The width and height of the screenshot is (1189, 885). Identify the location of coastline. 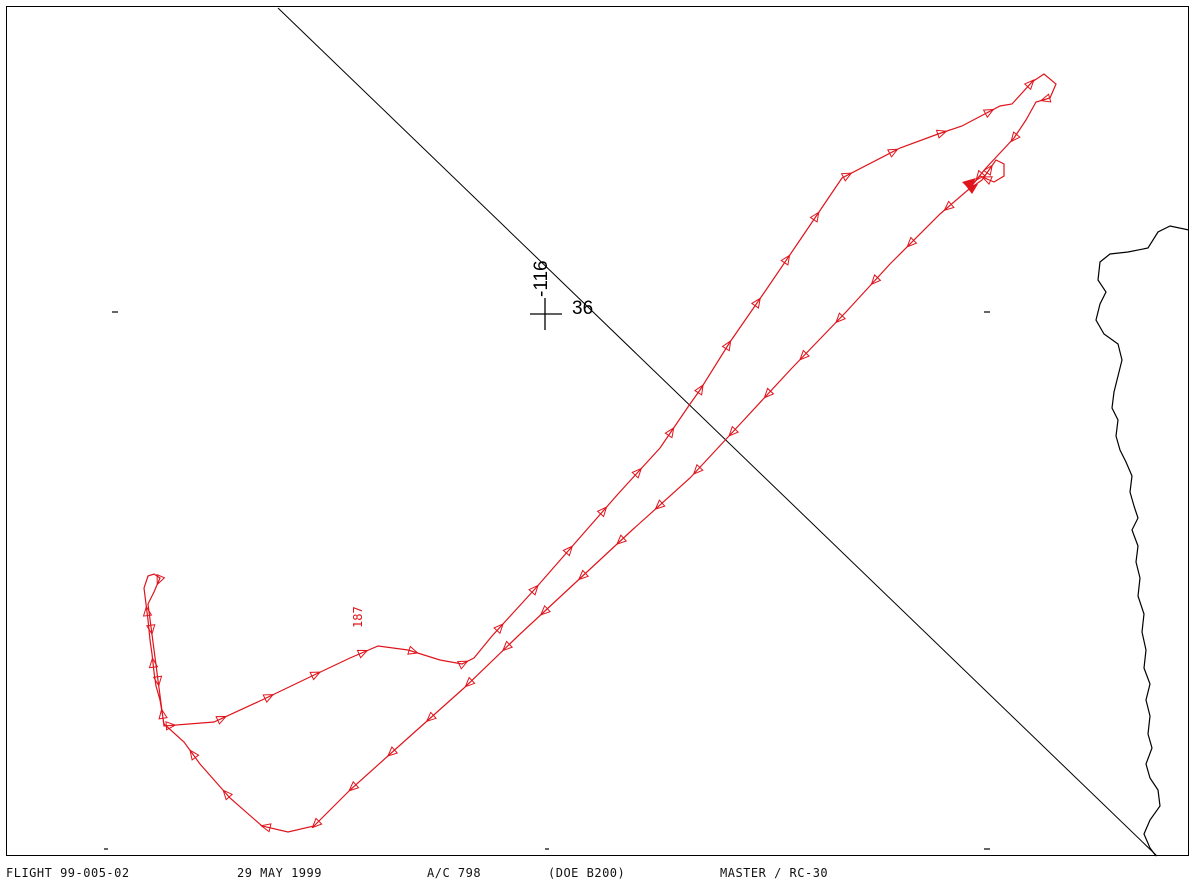
(1142, 541).